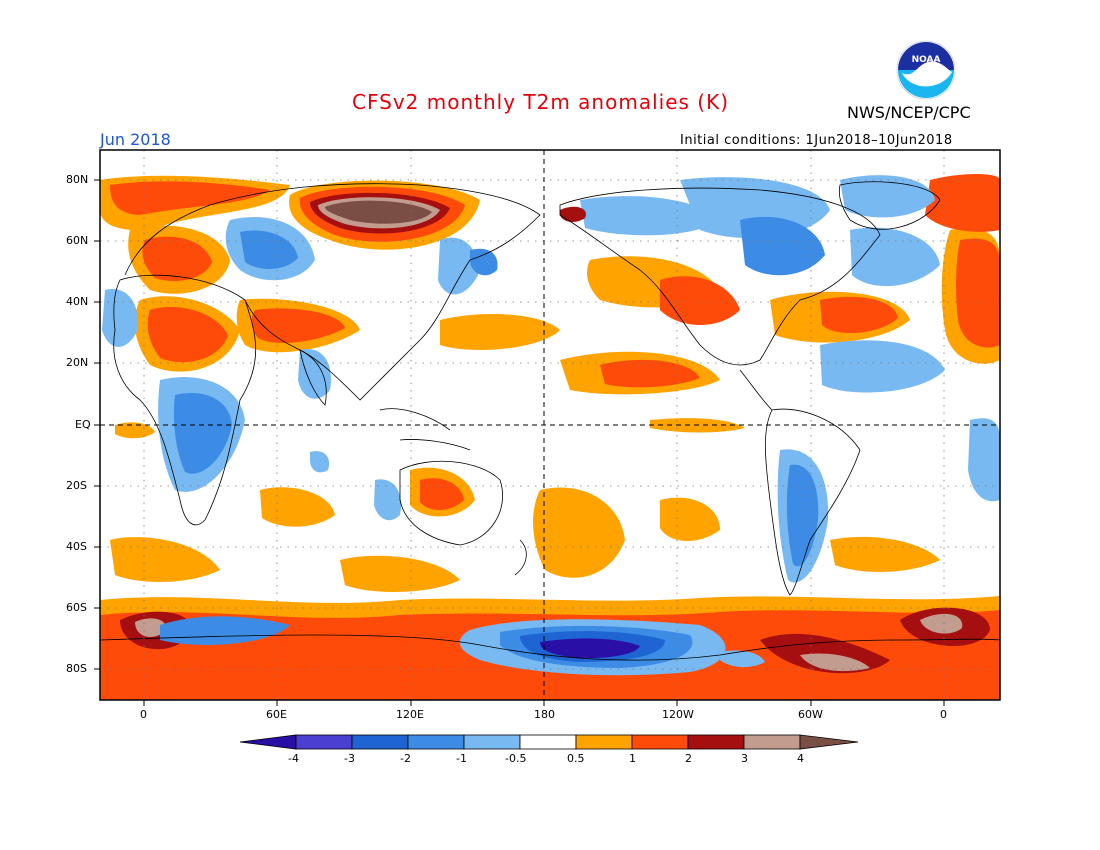  What do you see at coordinates (632, 758) in the screenshot?
I see `colorbar-label: 1` at bounding box center [632, 758].